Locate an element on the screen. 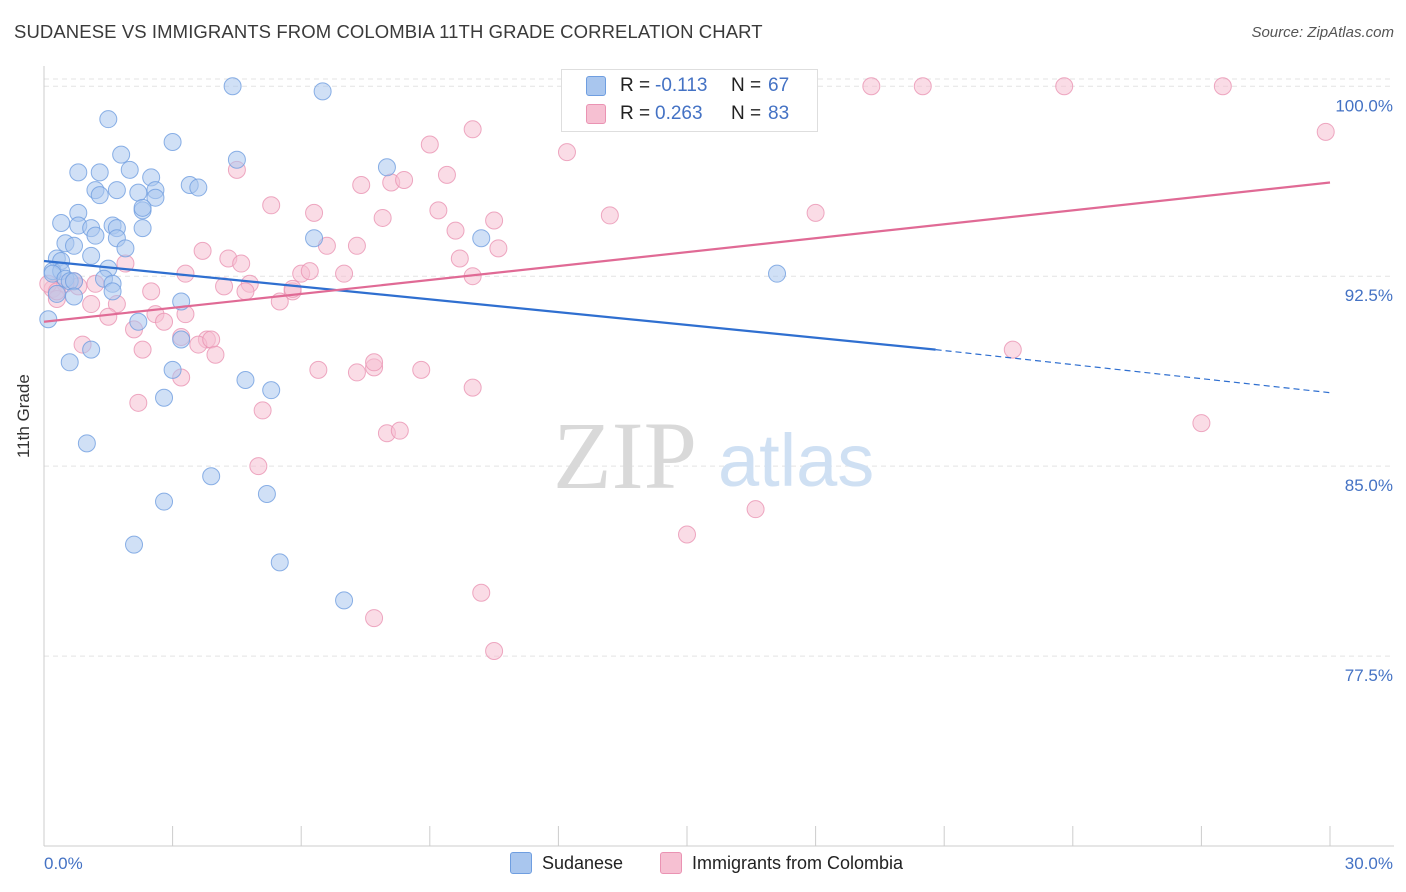 This screenshot has width=1406, height=892. legend-item-colombia: Immigrants from Colombia is located at coordinates (781, 863).